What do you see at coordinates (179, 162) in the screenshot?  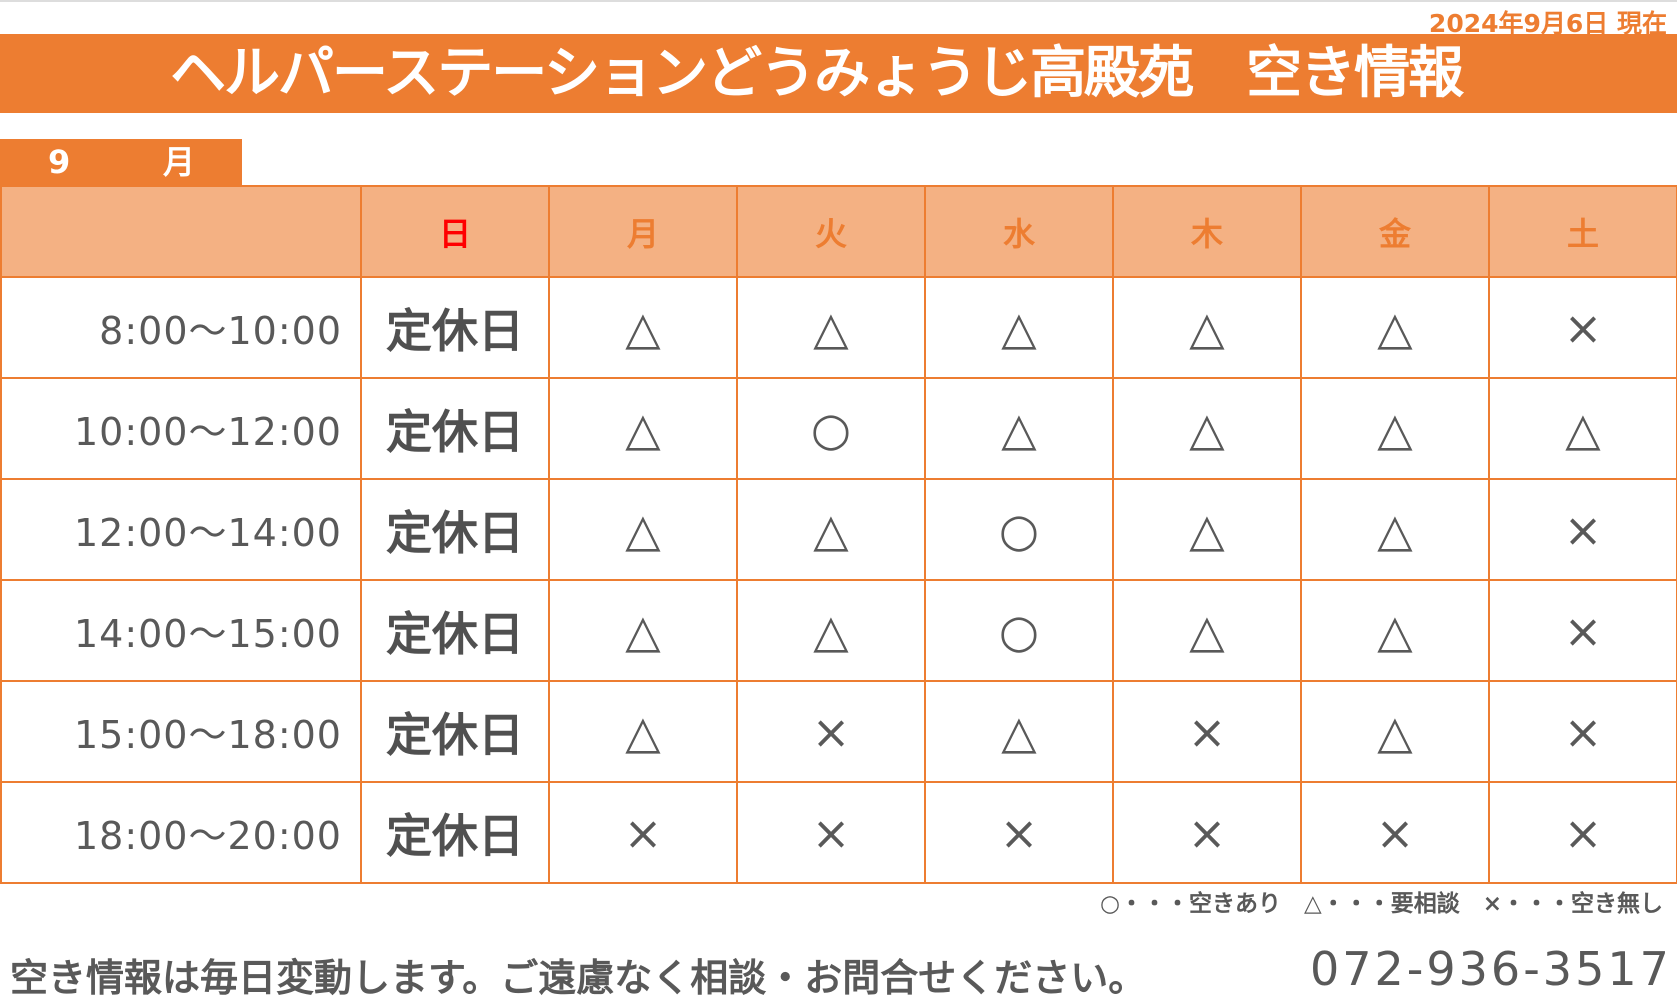 I see `month-unit: 月` at bounding box center [179, 162].